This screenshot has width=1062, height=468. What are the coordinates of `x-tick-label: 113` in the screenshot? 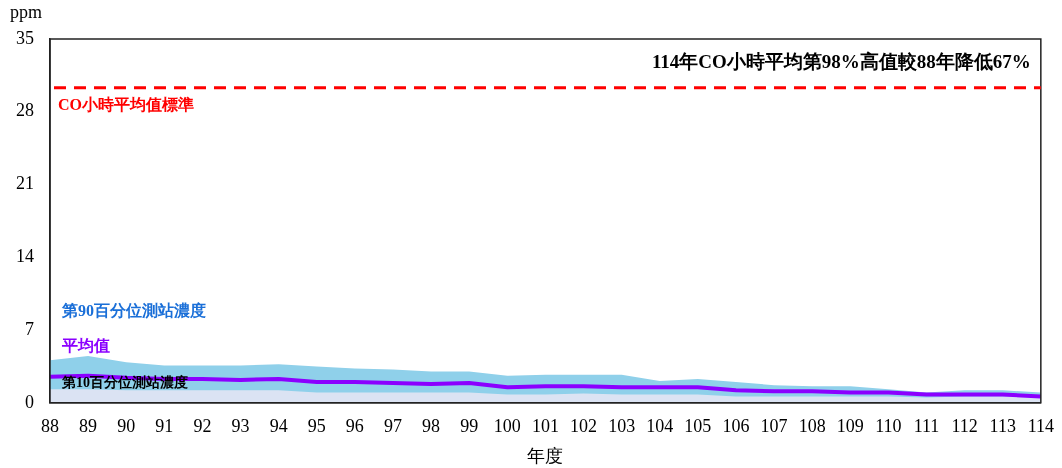 It's located at (1002, 426).